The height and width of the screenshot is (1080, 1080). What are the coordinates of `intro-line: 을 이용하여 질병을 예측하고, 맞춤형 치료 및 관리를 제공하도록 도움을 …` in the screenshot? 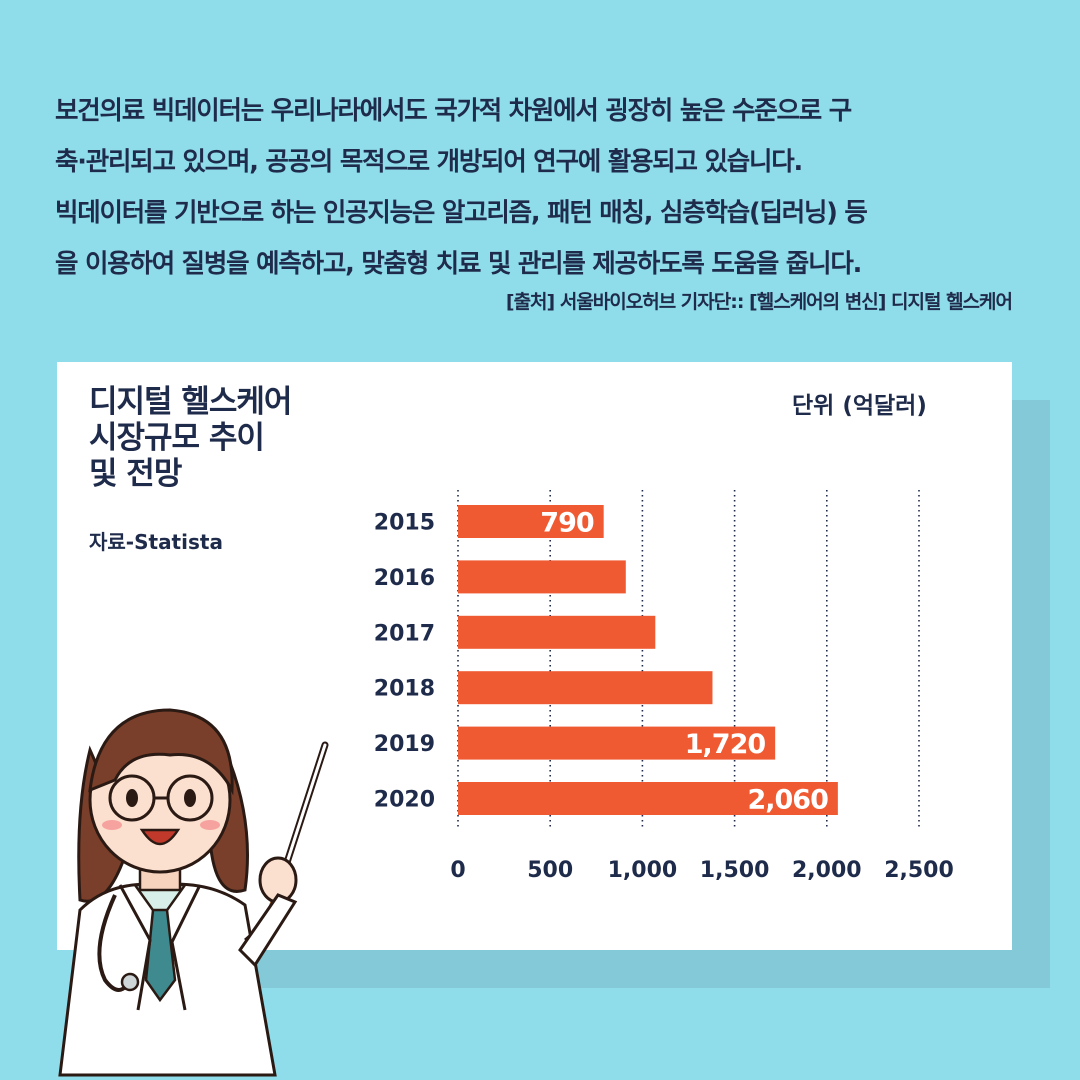 It's located at (458, 264).